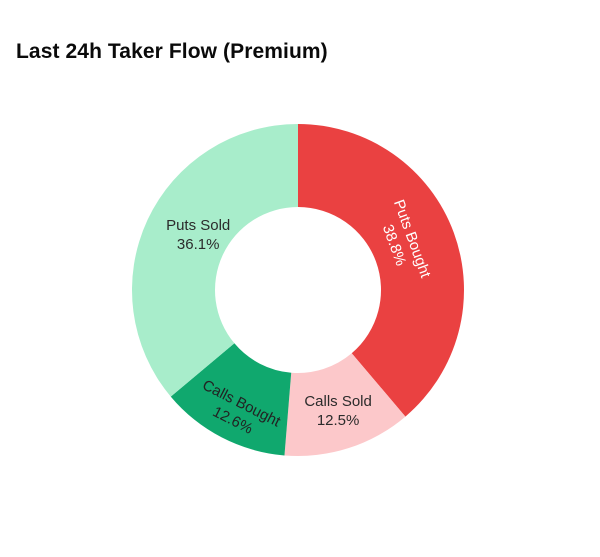 The width and height of the screenshot is (600, 557). I want to click on pie-slice-puts-bought, so click(381, 270).